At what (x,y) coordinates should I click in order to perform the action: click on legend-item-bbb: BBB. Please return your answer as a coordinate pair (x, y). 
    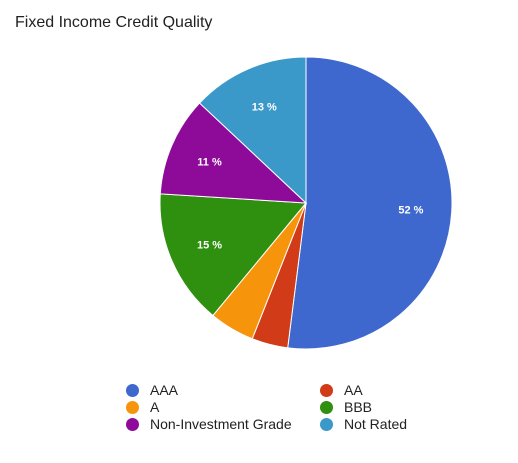
    Looking at the image, I should click on (346, 407).